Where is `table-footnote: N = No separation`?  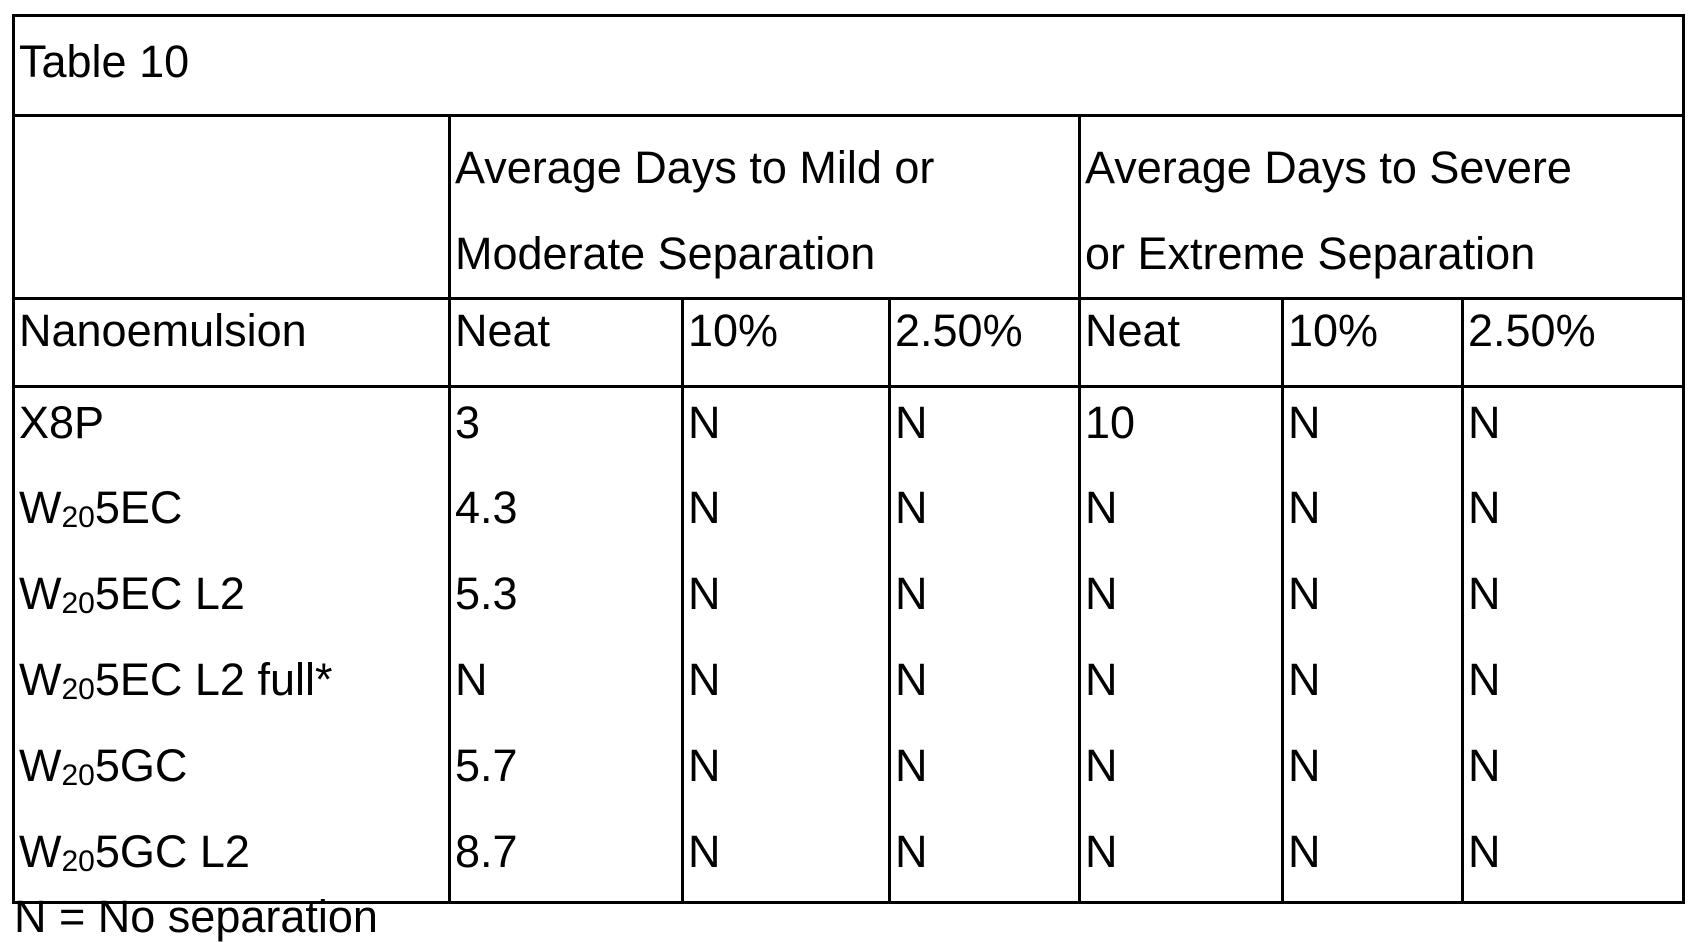
table-footnote: N = No separation is located at coordinates (196, 916).